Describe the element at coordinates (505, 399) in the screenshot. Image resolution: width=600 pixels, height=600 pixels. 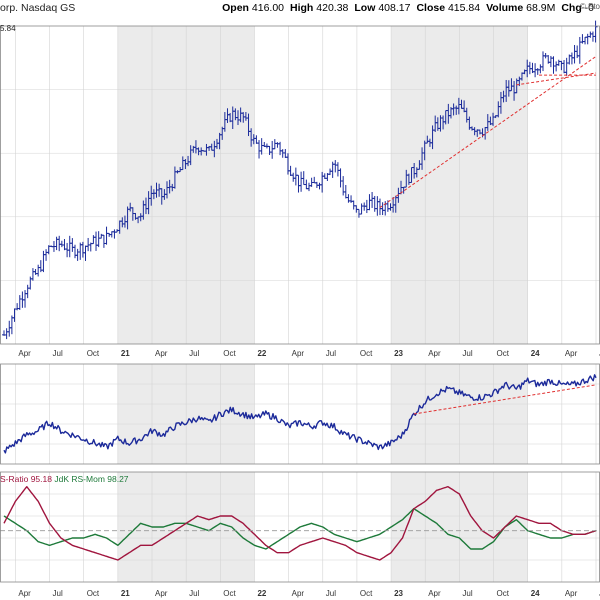
I see `rs-trendline` at that location.